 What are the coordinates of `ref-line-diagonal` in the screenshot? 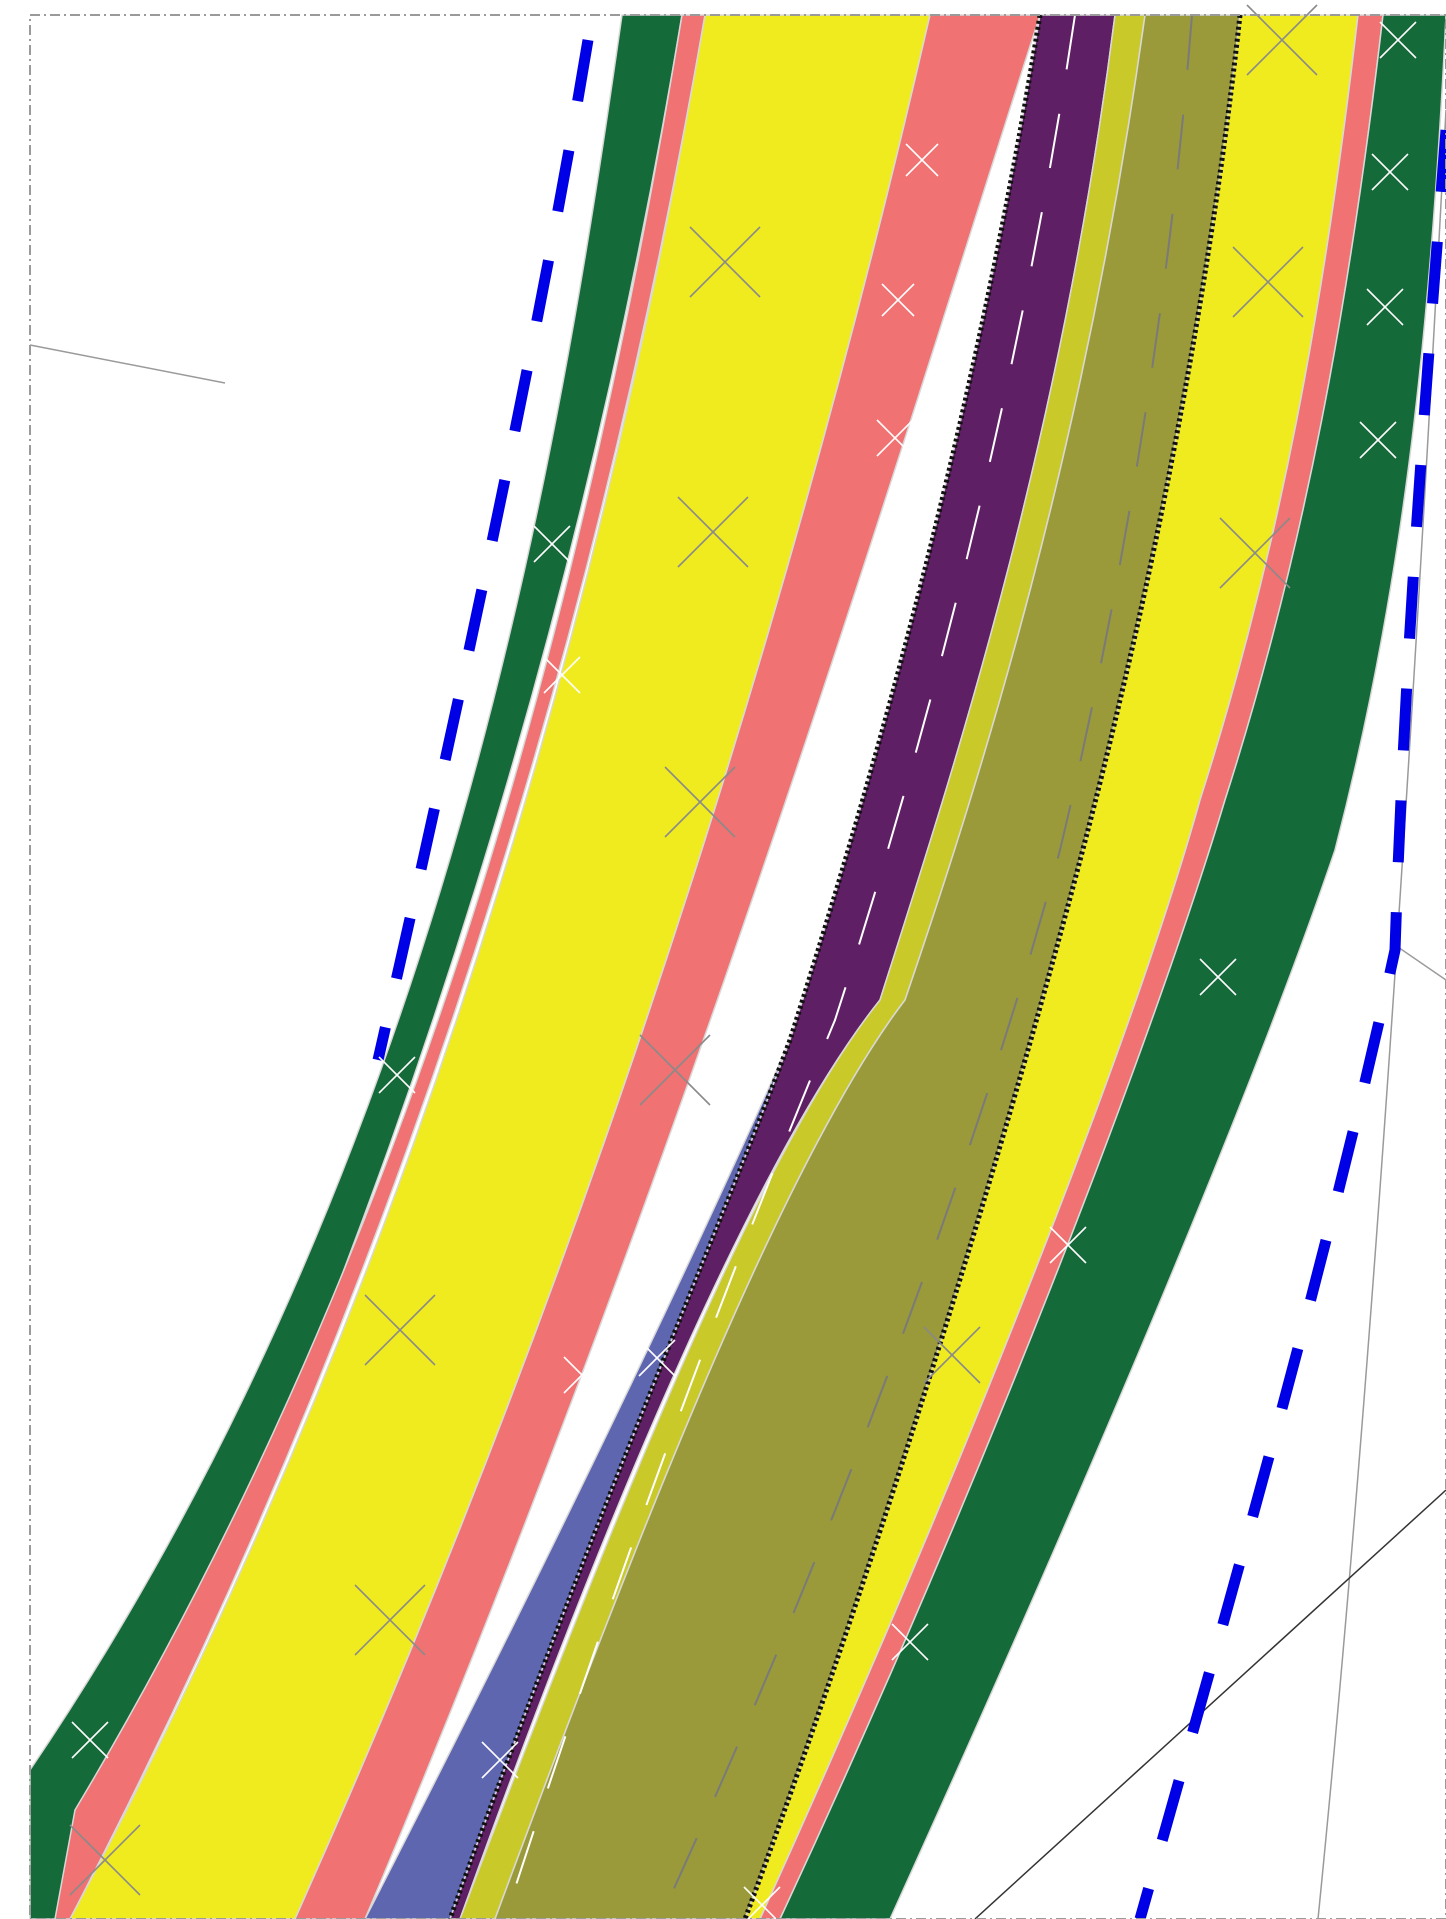 It's located at (1210, 1704).